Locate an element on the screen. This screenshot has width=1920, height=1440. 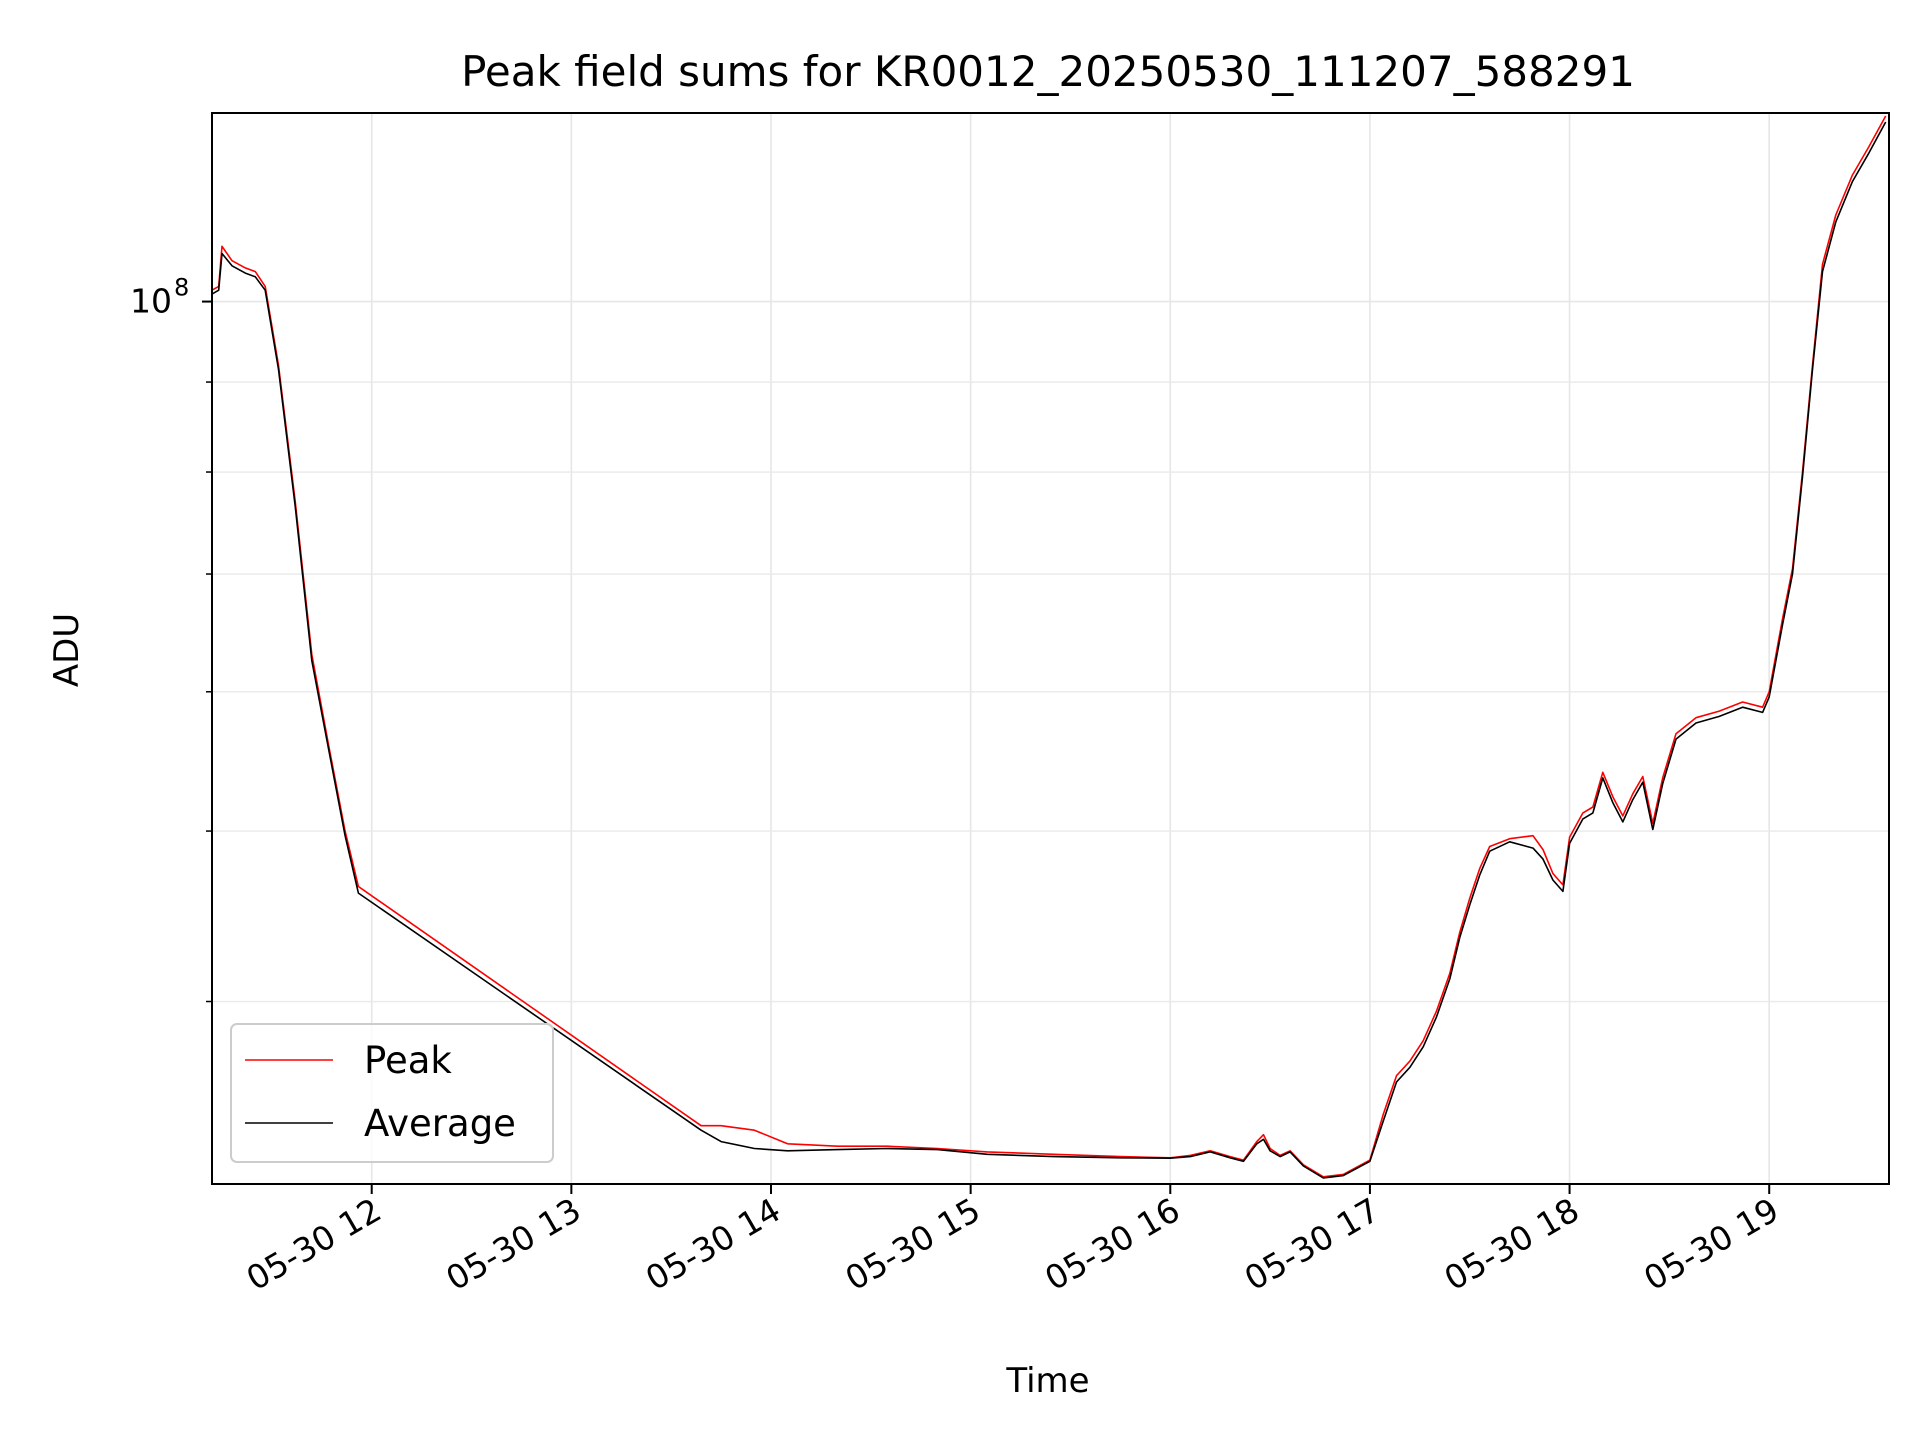
y-tick-label: 10 is located at coordinates (151, 301).